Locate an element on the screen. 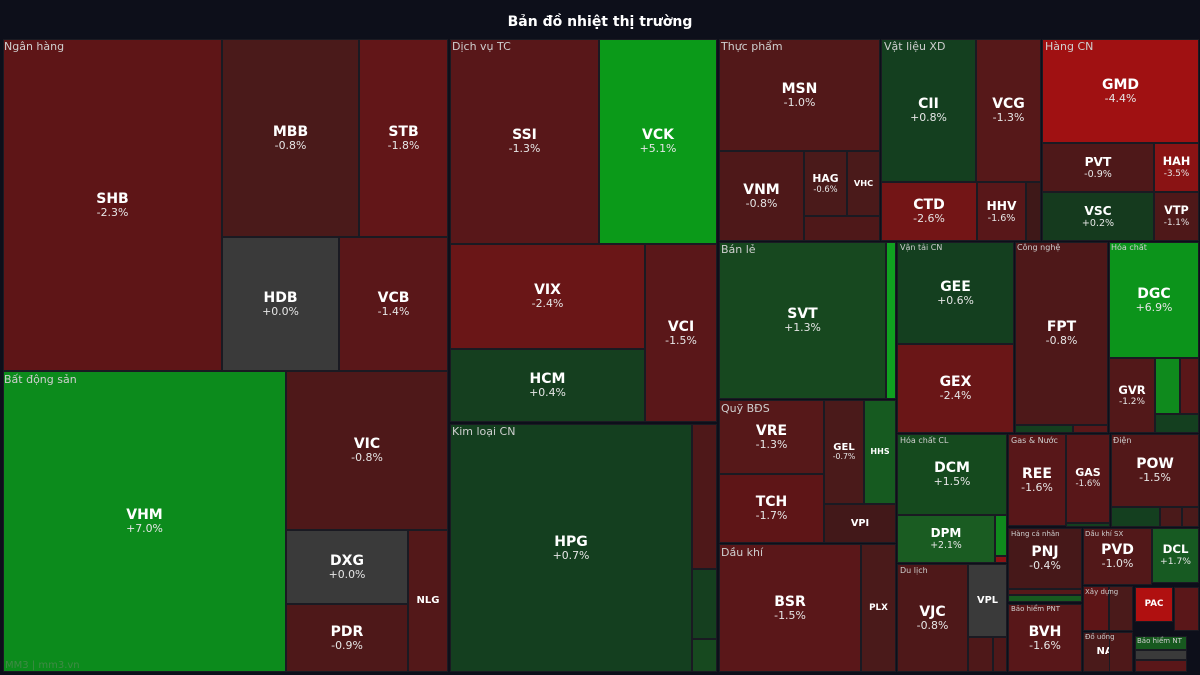  ticker-label: VSC is located at coordinates (1098, 210).